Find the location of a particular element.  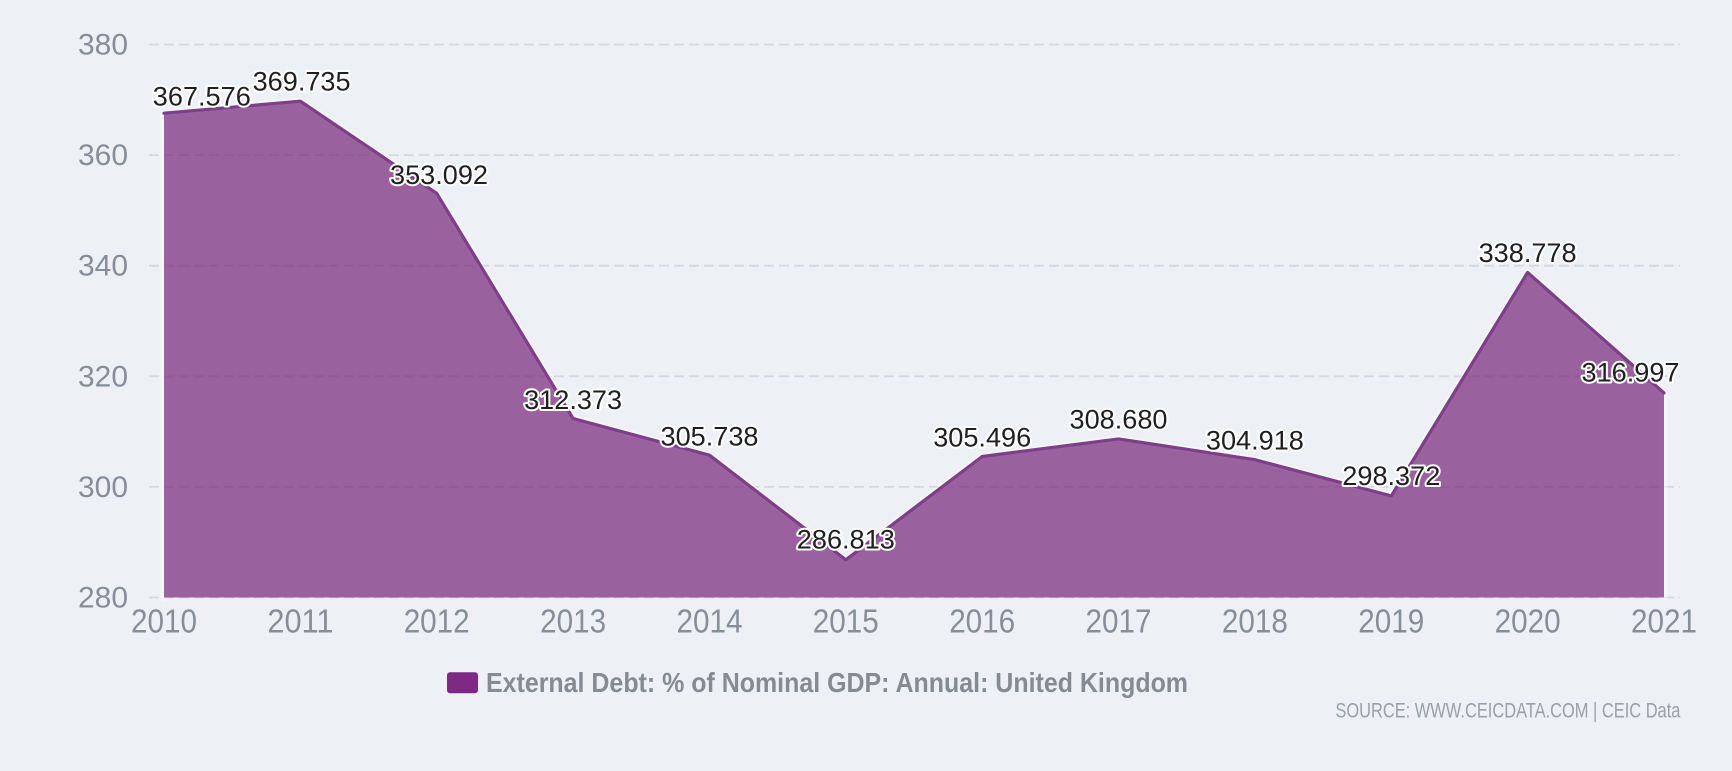

svg-text: 2017 is located at coordinates (1119, 621).